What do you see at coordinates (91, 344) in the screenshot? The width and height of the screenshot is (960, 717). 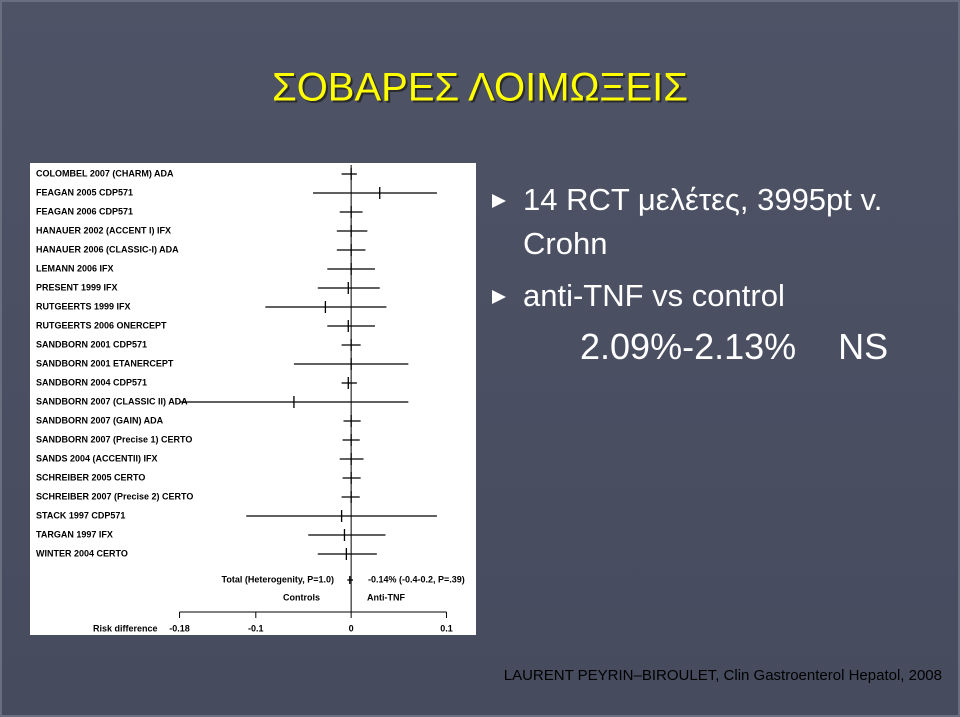 I see `study-label: SANDBORN 2001 CDP571` at bounding box center [91, 344].